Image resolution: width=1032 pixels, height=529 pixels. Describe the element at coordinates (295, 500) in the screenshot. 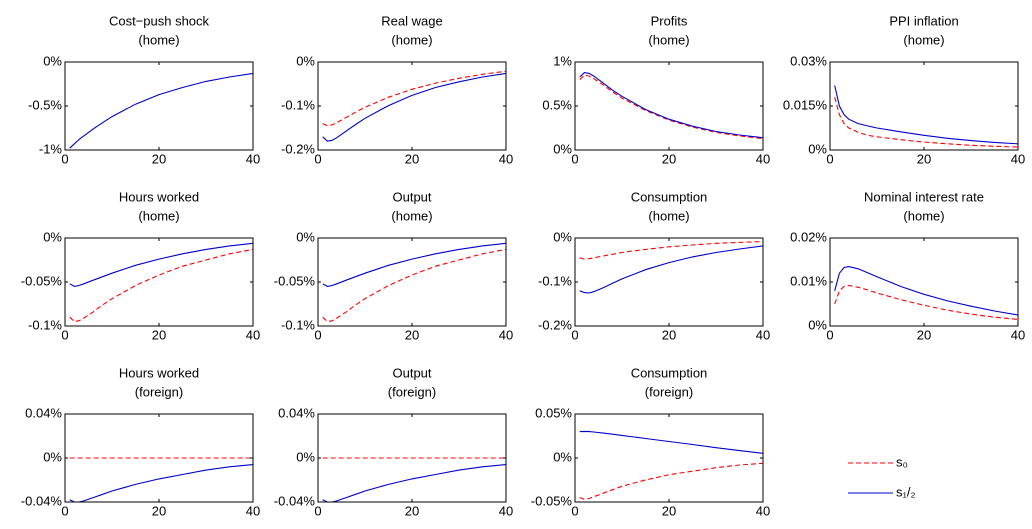

I see `y-tick-label: -0.04%` at that location.